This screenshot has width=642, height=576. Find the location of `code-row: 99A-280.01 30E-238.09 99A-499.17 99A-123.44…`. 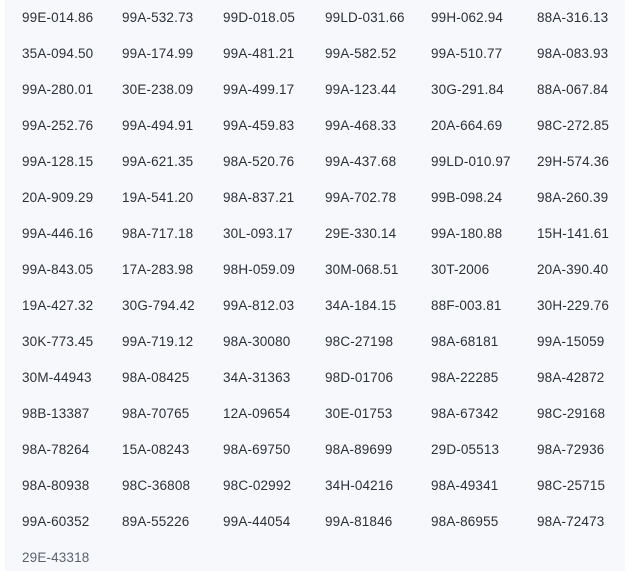

code-row: 99A-280.01 30E-238.09 99A-499.17 99A-123.44… is located at coordinates (315, 90).